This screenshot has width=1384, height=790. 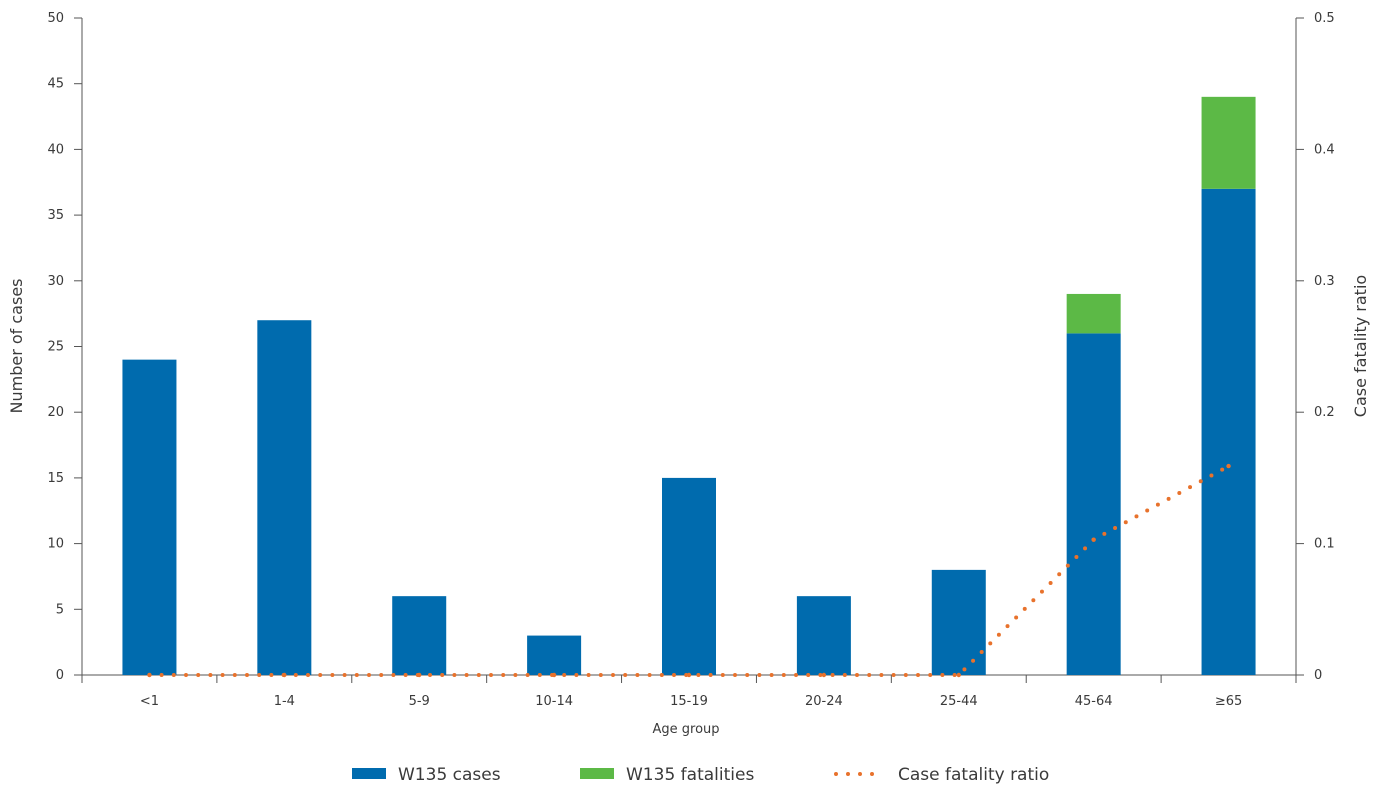 What do you see at coordinates (419, 701) in the screenshot?
I see `x-tick-label: 5-9` at bounding box center [419, 701].